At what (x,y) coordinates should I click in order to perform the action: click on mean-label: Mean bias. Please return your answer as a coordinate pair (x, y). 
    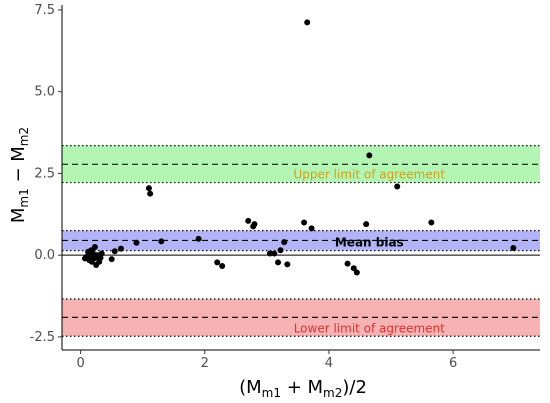
    Looking at the image, I should click on (369, 243).